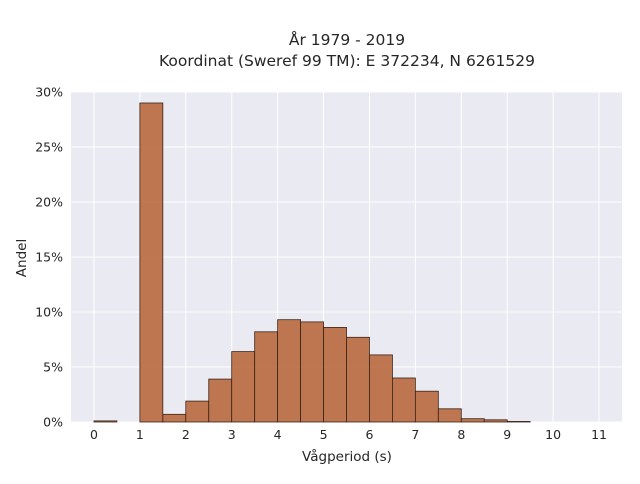 The image size is (640, 484). I want to click on x-tick-label: 4, so click(278, 434).